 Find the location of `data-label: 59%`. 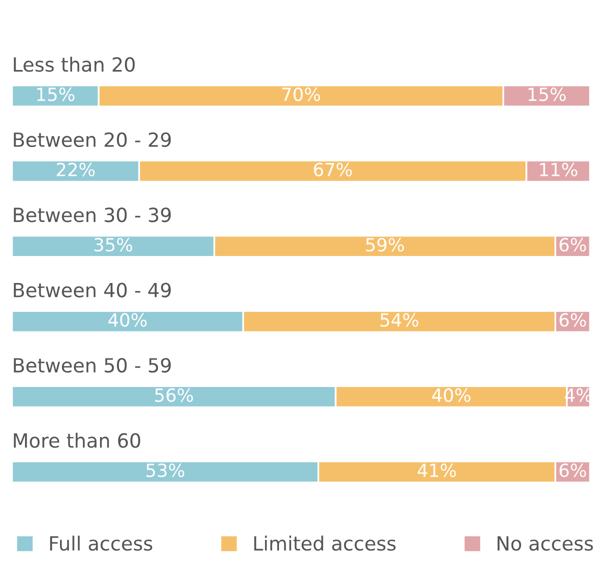

data-label: 59% is located at coordinates (385, 245).